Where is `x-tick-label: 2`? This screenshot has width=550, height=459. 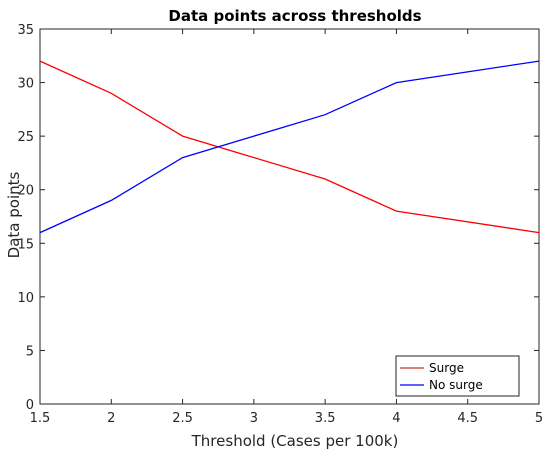
x-tick-label: 2 is located at coordinates (111, 418).